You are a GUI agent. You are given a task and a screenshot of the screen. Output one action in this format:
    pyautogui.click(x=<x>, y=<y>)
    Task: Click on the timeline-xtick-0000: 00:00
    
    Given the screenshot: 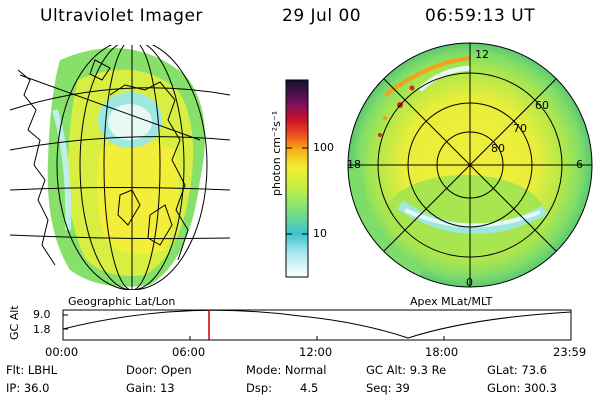 What is the action you would take?
    pyautogui.click(x=62, y=352)
    